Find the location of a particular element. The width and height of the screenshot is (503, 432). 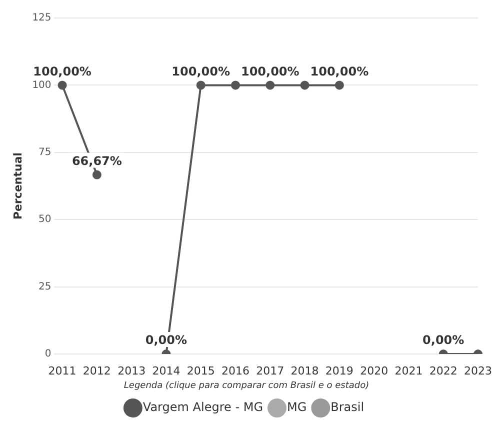

y-tick-label: 0 is located at coordinates (48, 354).